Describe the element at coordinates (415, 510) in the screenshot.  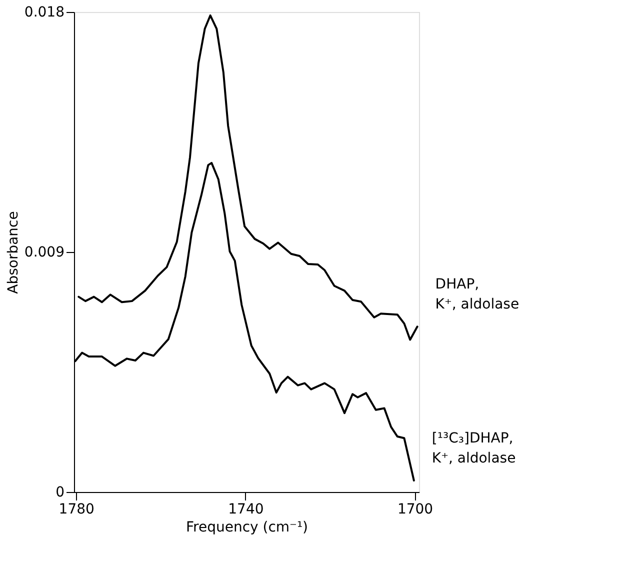
I see `x-tick-label: 1700` at that location.